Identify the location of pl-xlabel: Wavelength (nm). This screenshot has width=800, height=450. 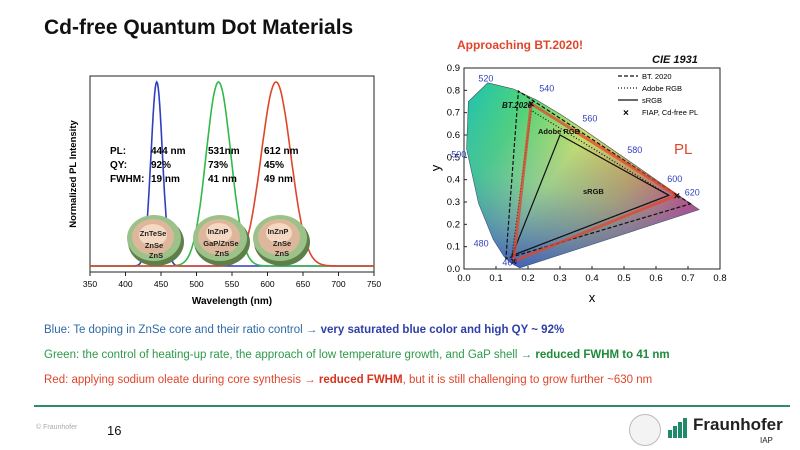
(232, 301).